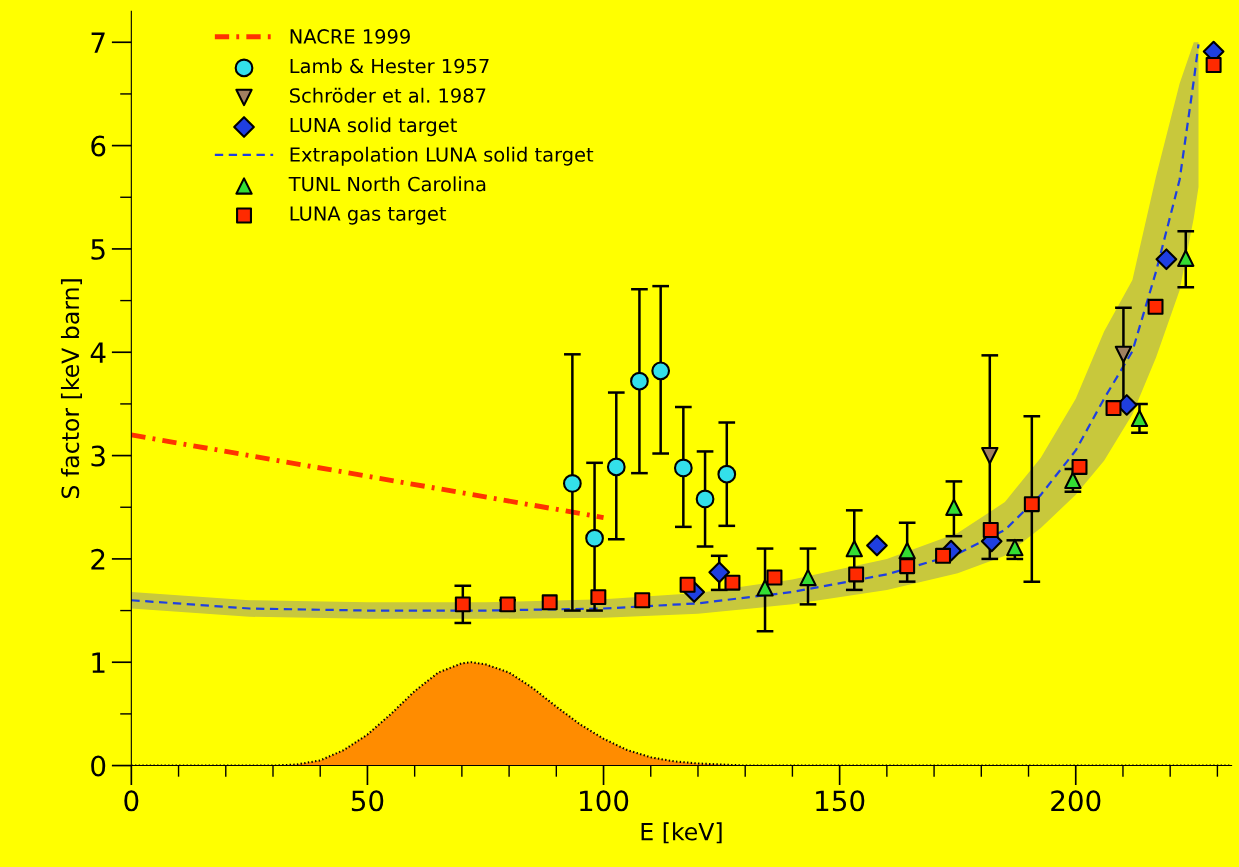 The height and width of the screenshot is (867, 1239). Describe the element at coordinates (98, 559) in the screenshot. I see `y-tick-label: 2` at that location.